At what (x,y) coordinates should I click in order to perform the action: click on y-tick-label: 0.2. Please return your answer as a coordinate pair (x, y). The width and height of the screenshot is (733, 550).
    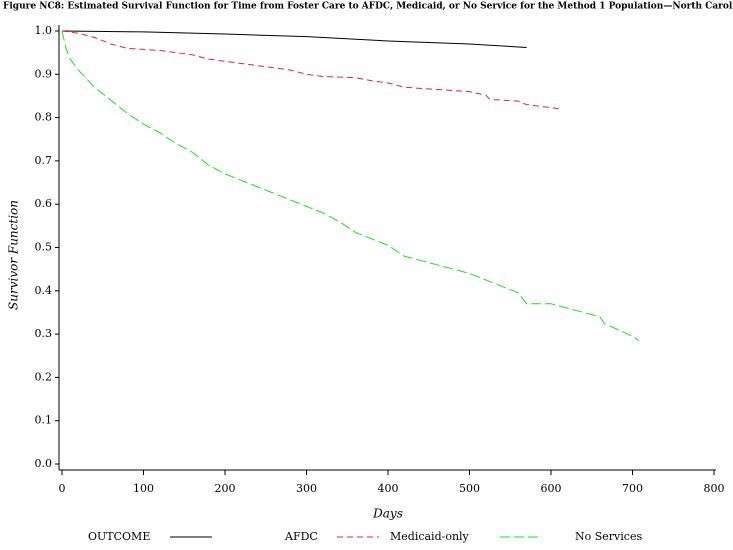
    Looking at the image, I should click on (44, 376).